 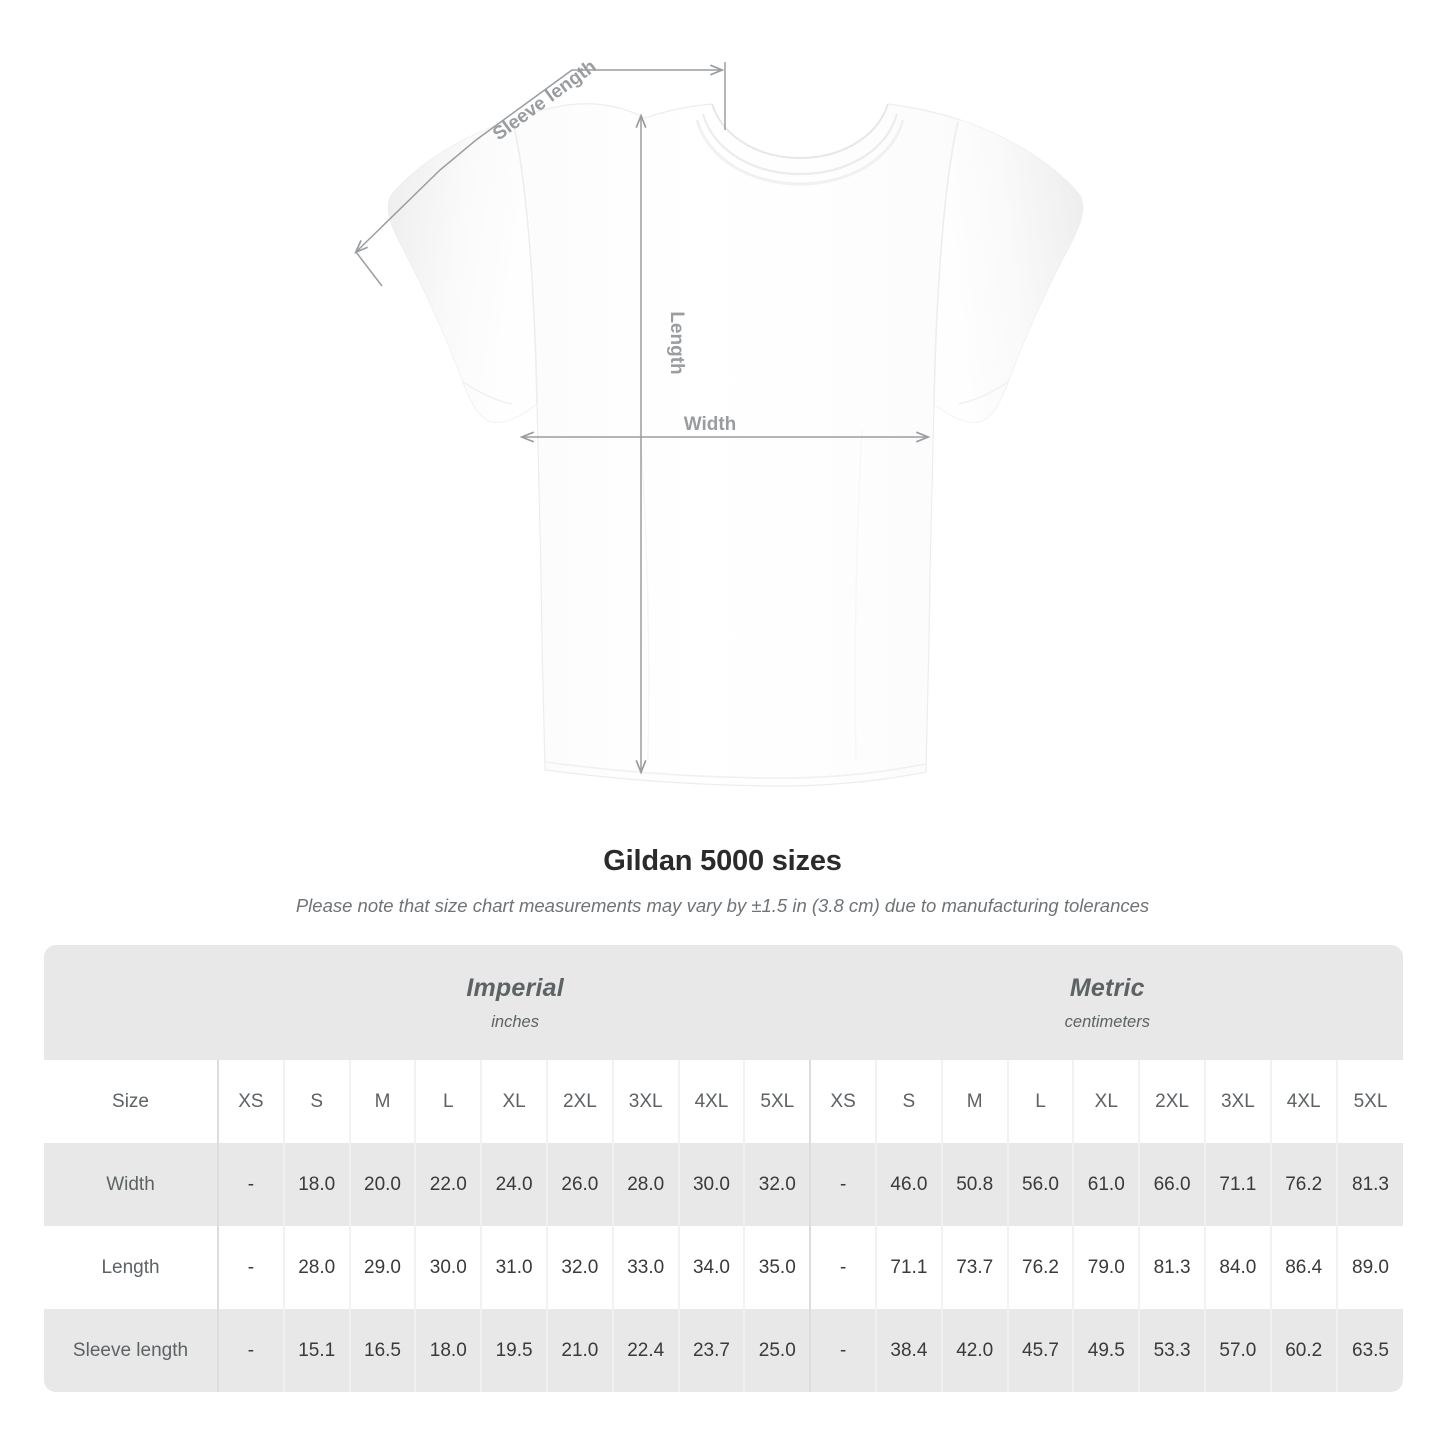 I want to click on col-header-imperial-5xl: 5XL, so click(x=778, y=1101).